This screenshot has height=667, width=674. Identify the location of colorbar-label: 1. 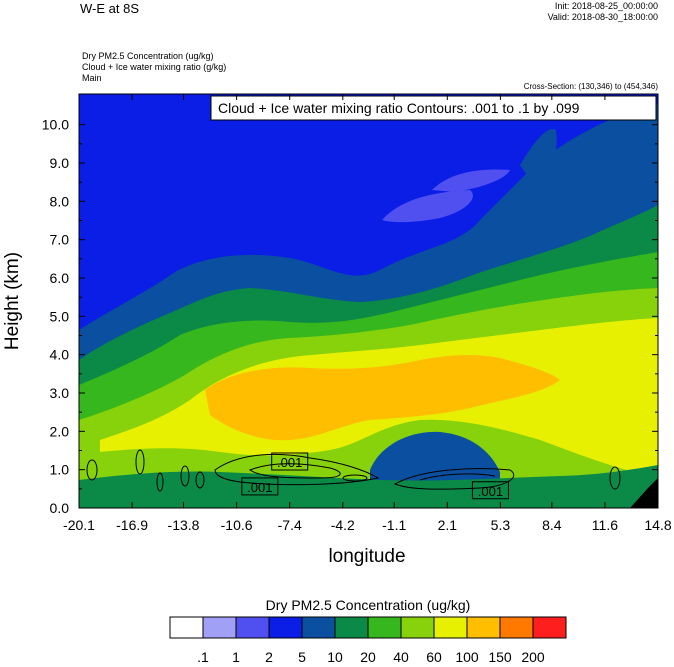
(236, 657).